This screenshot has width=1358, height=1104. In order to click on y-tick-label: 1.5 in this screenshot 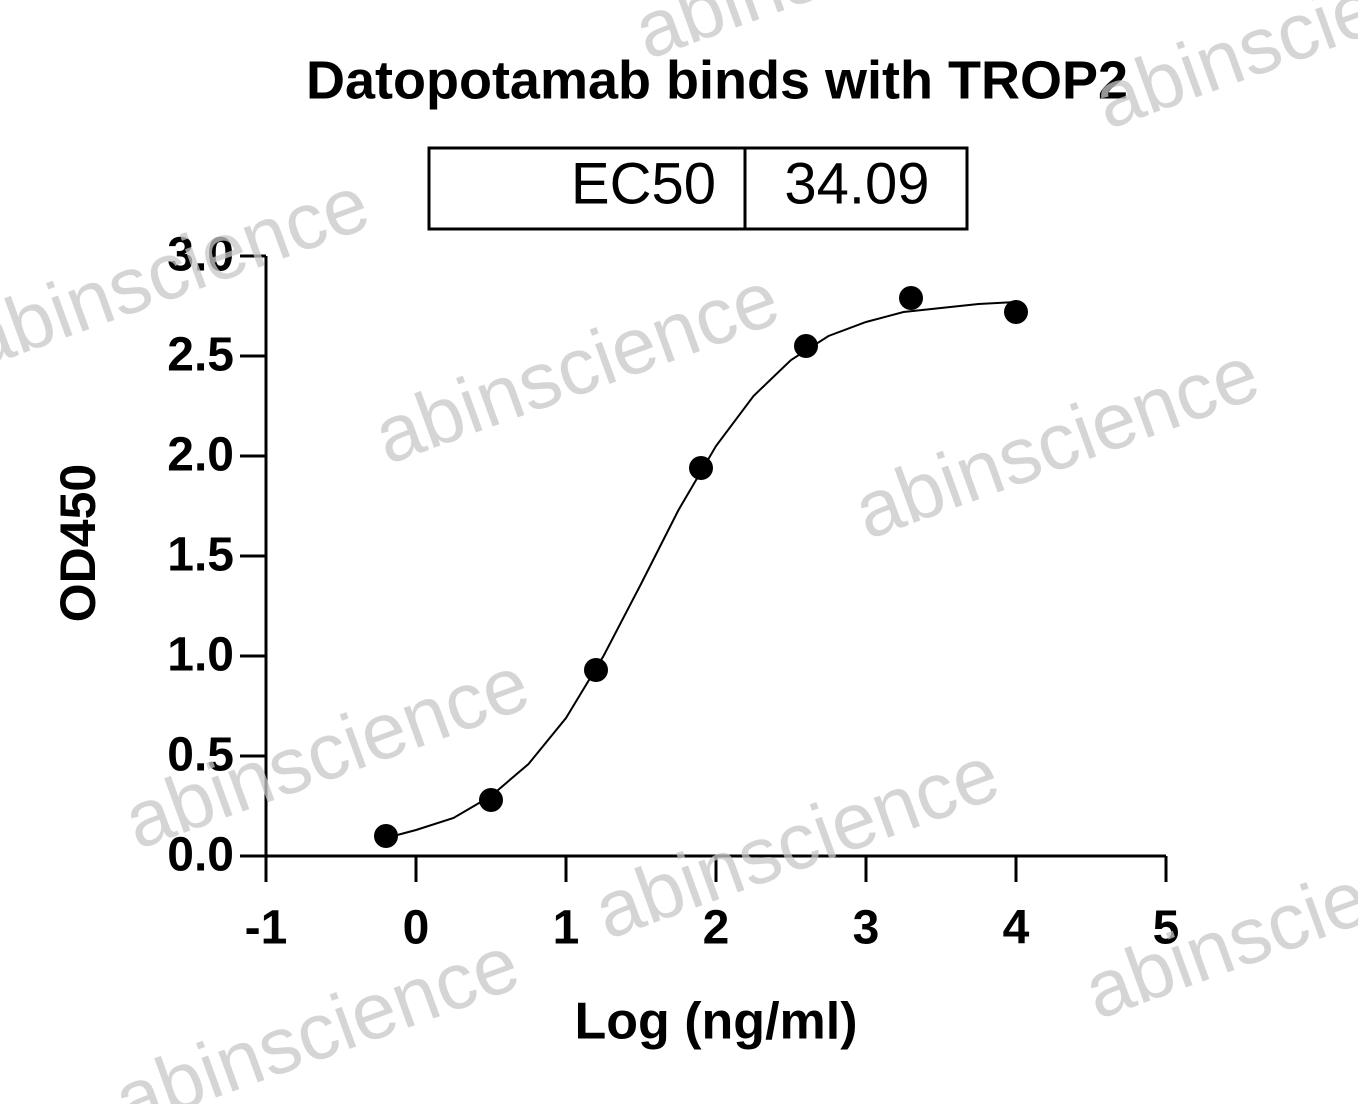, I will do `click(200, 555)`.